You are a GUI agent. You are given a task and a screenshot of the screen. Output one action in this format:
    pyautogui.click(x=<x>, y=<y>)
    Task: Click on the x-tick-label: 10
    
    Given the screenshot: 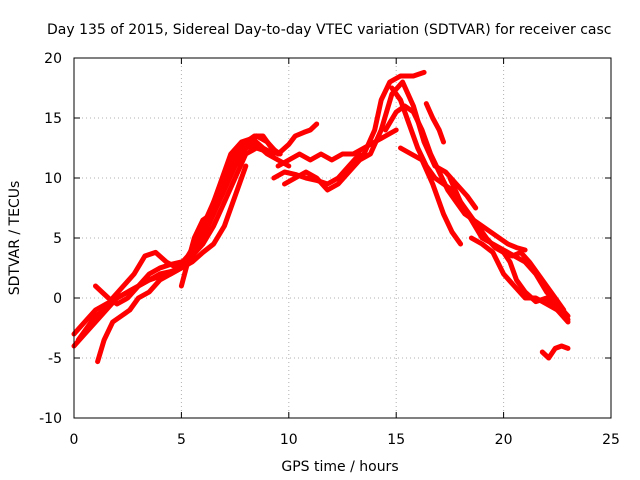 What is the action you would take?
    pyautogui.click(x=289, y=440)
    